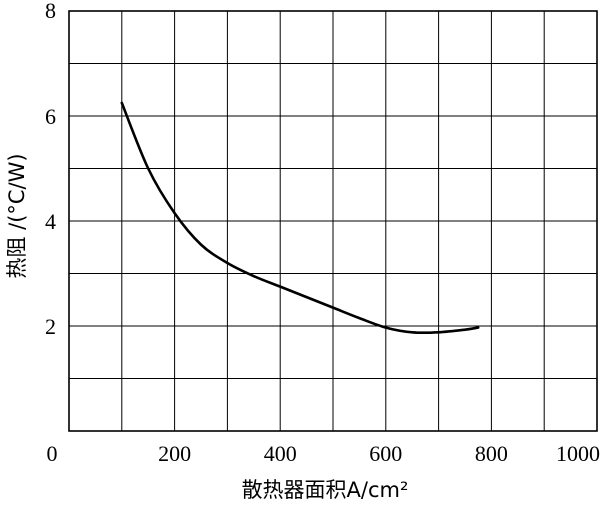  I want to click on y-tick-label: 8, so click(50, 11).